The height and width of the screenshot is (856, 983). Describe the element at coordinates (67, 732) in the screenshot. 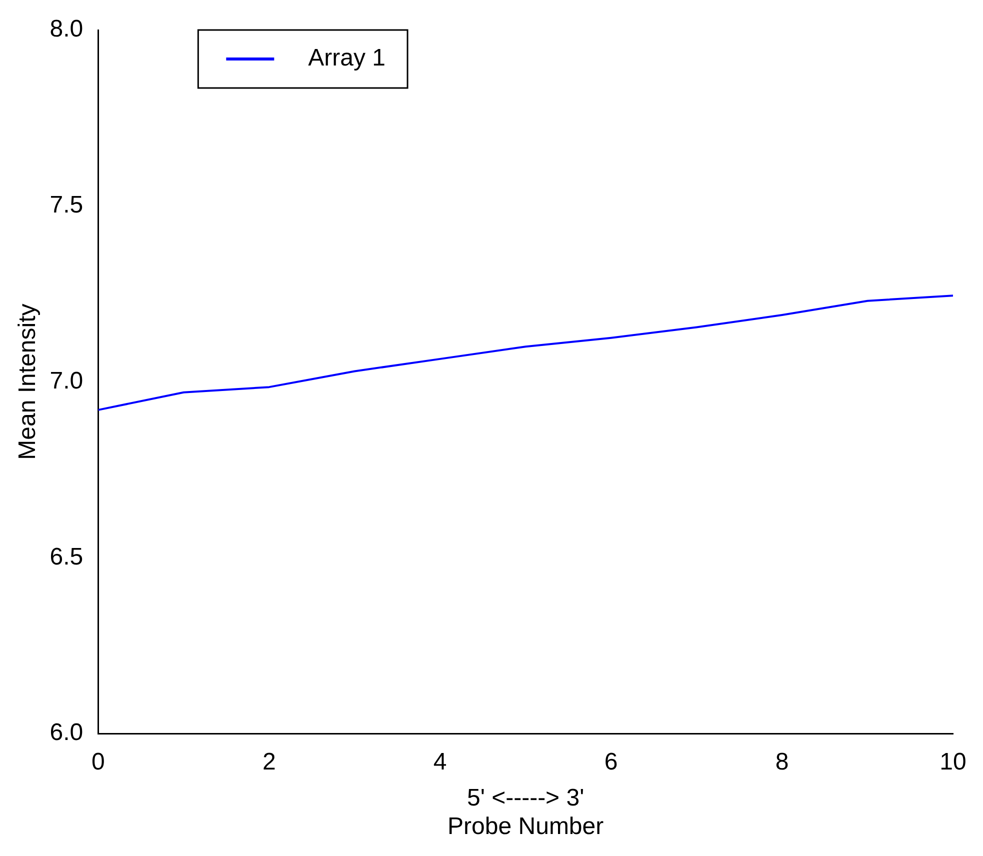

I see `y-tick-label: 6.0` at that location.